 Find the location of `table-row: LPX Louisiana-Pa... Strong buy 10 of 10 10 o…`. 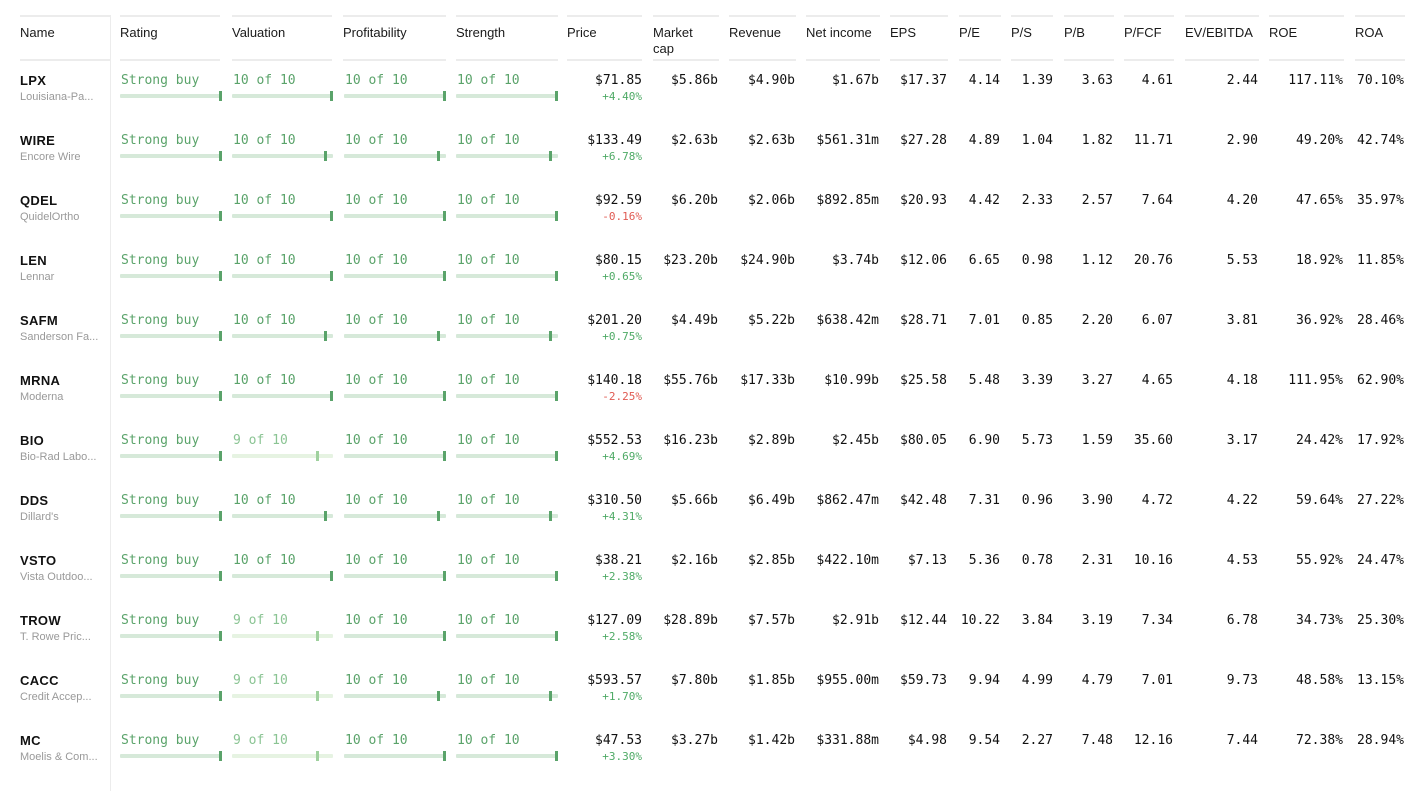

table-row: LPX Louisiana-Pa... Strong buy 10 of 10 10 o… is located at coordinates (712, 92).